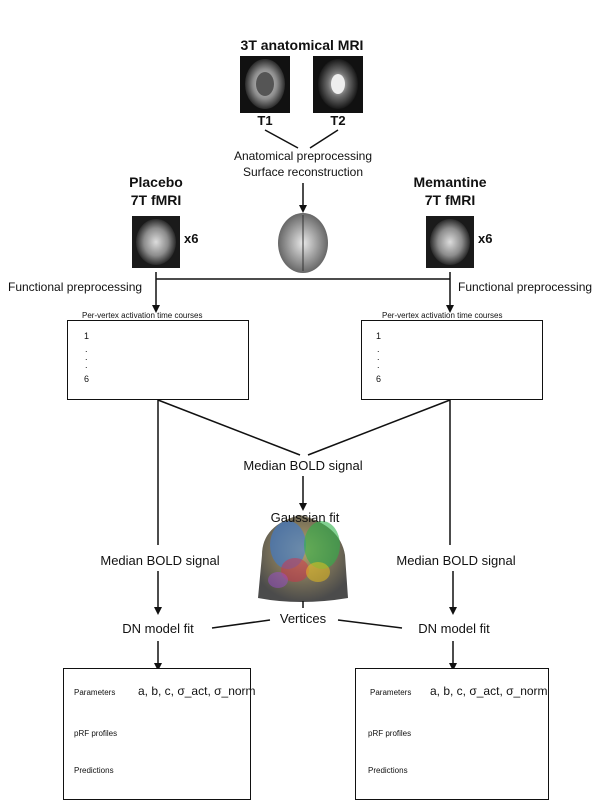 This screenshot has height=812, width=612. Describe the element at coordinates (87, 336) in the screenshot. I see `placebo-row-first: 1` at that location.